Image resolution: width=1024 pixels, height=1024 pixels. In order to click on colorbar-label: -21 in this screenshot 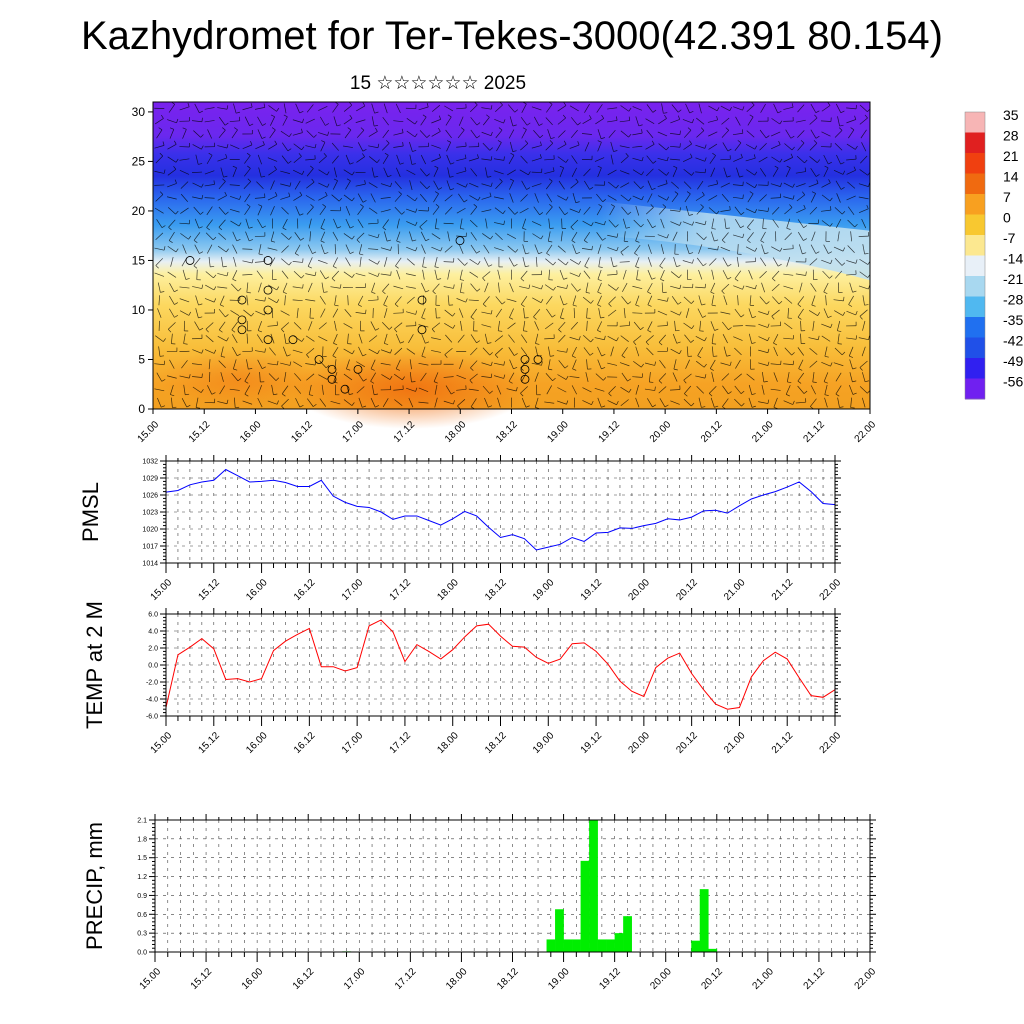, I will do `click(1013, 279)`.